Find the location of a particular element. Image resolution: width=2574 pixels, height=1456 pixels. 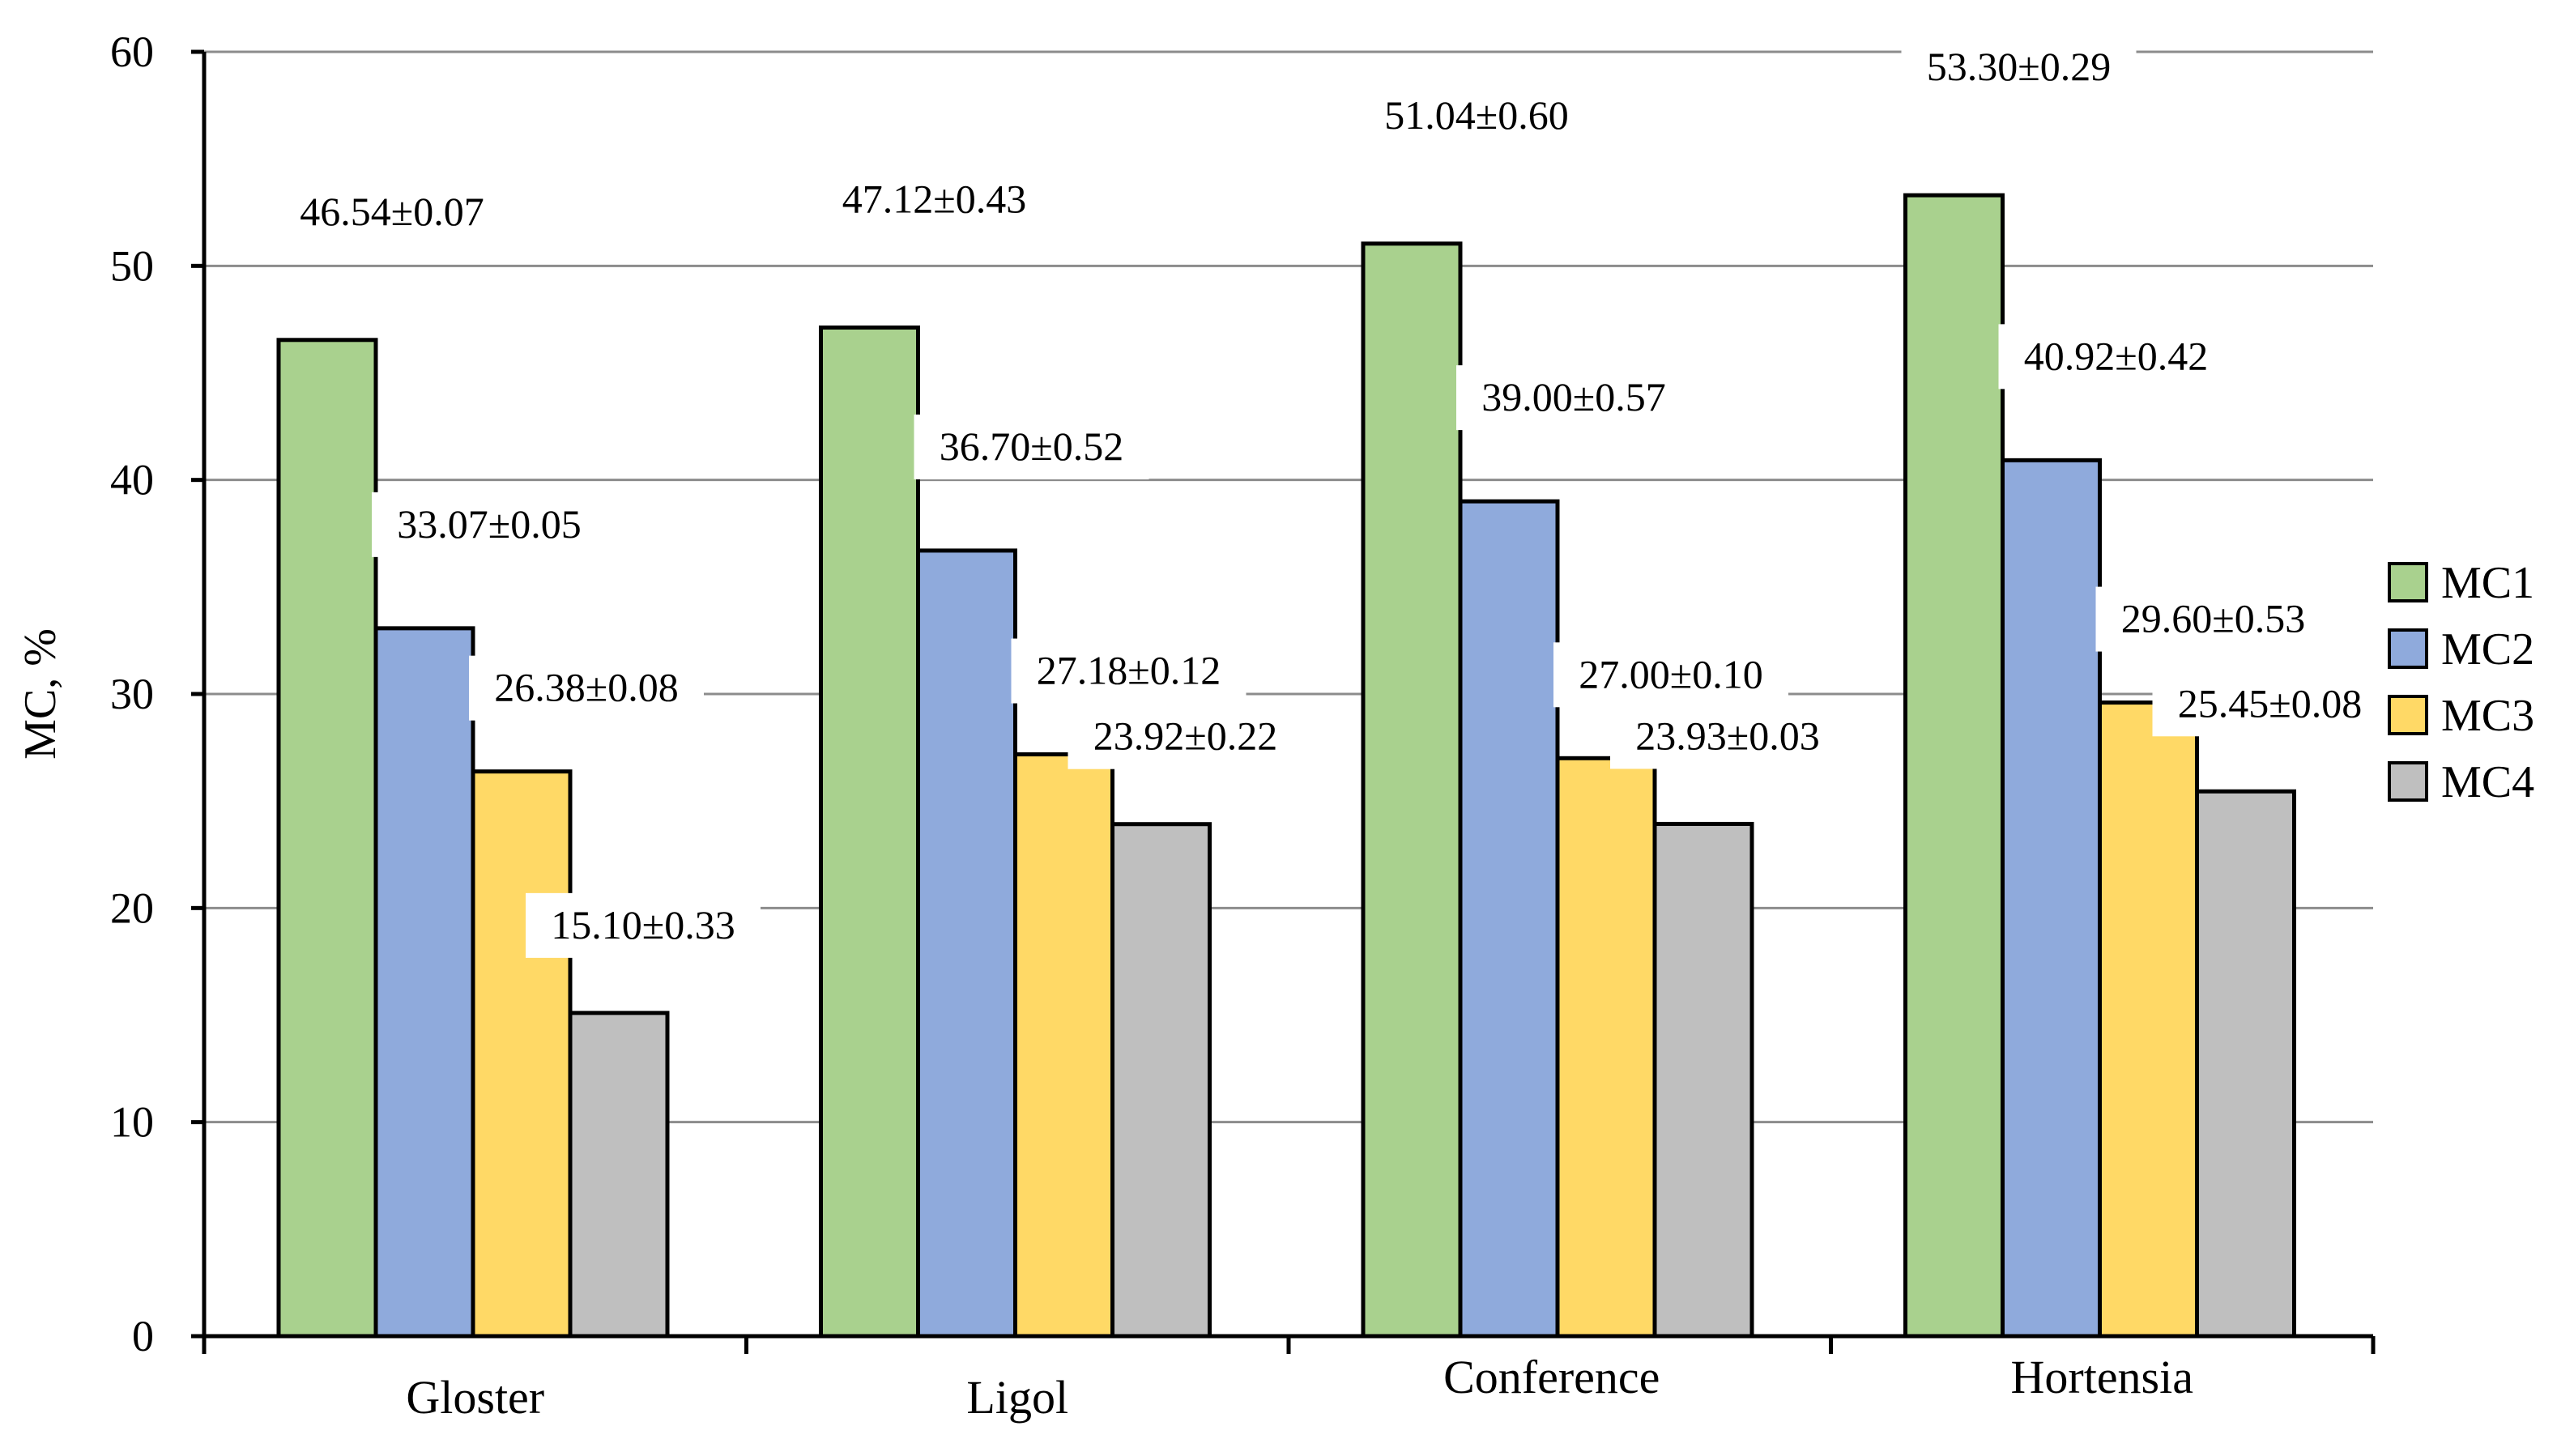

data-label: 46.54±0.07 is located at coordinates (392, 211).